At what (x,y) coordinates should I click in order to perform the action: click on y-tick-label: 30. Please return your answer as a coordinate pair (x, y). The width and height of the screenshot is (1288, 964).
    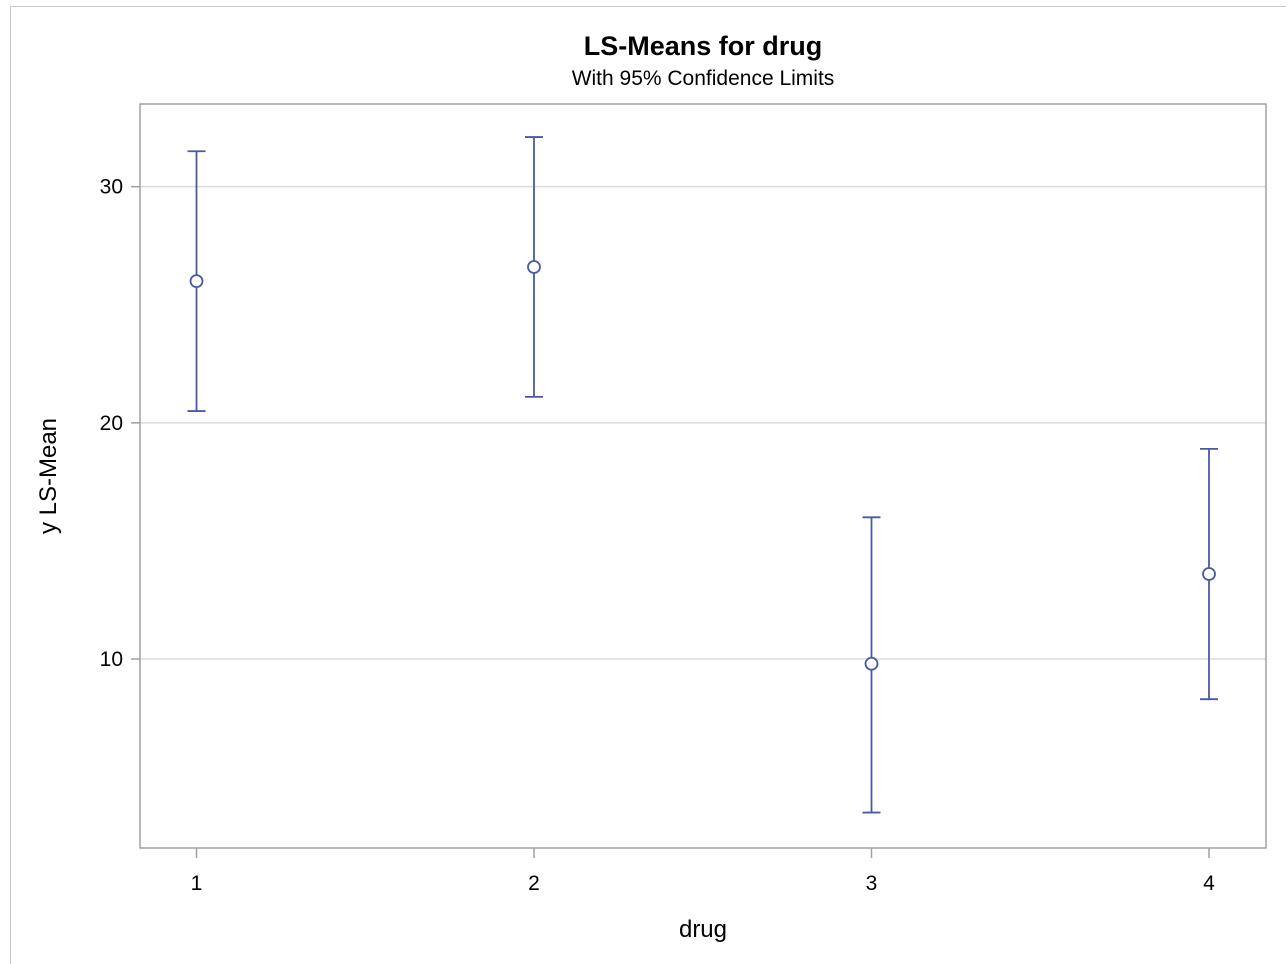
    Looking at the image, I should click on (111, 187).